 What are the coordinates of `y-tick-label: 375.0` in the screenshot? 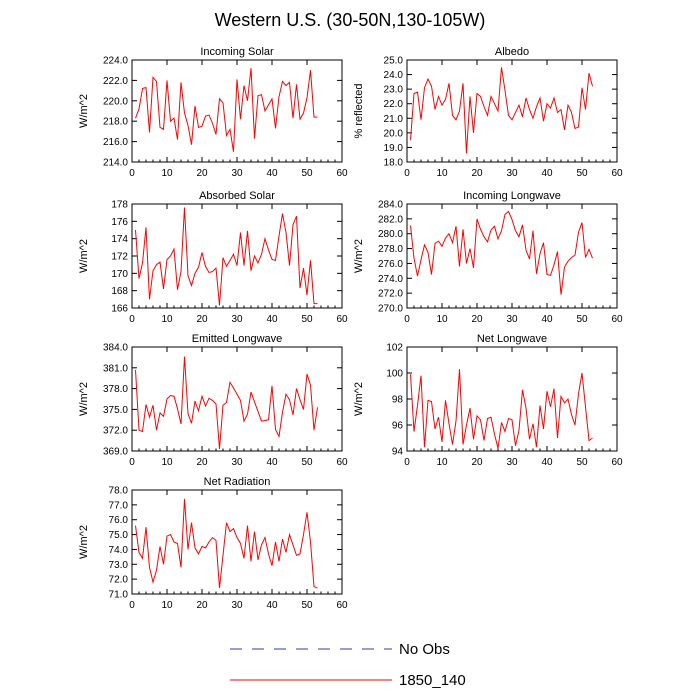 It's located at (115, 410).